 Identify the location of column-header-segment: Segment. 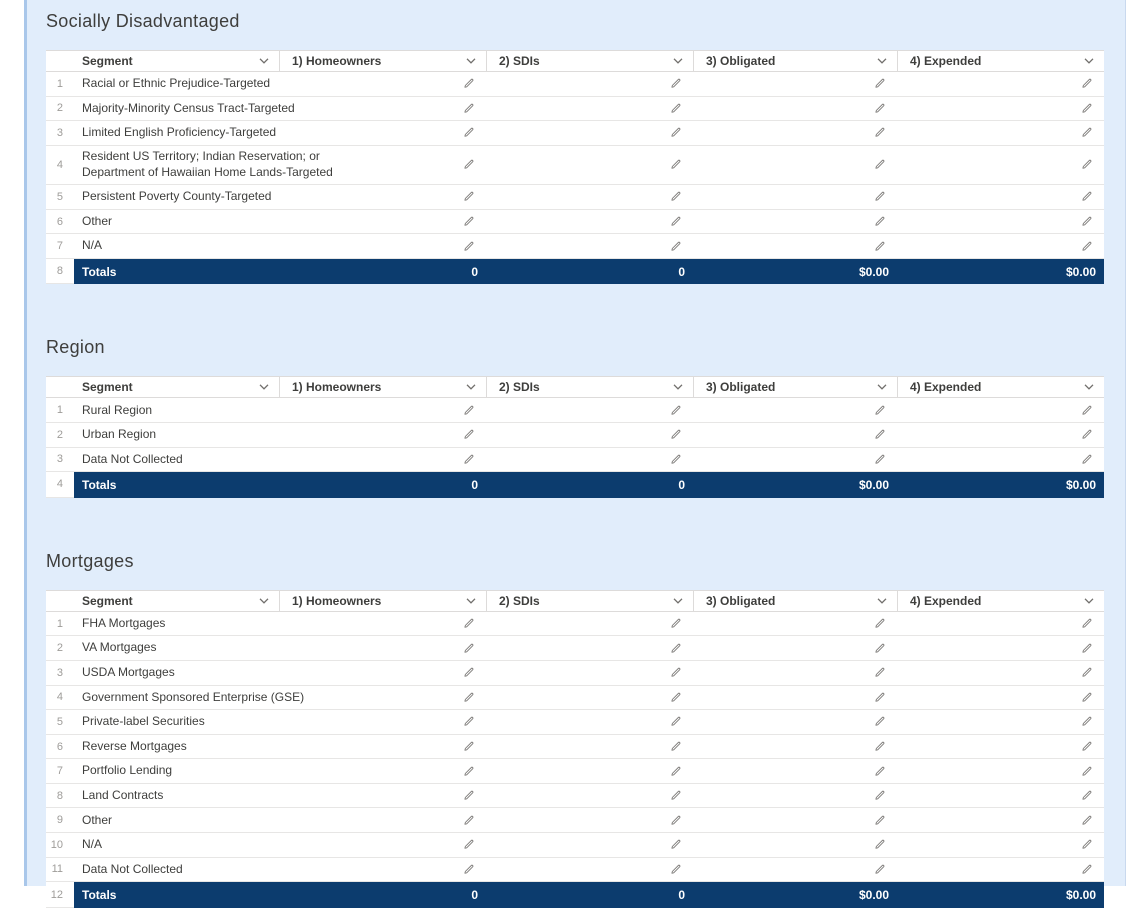
(176, 601).